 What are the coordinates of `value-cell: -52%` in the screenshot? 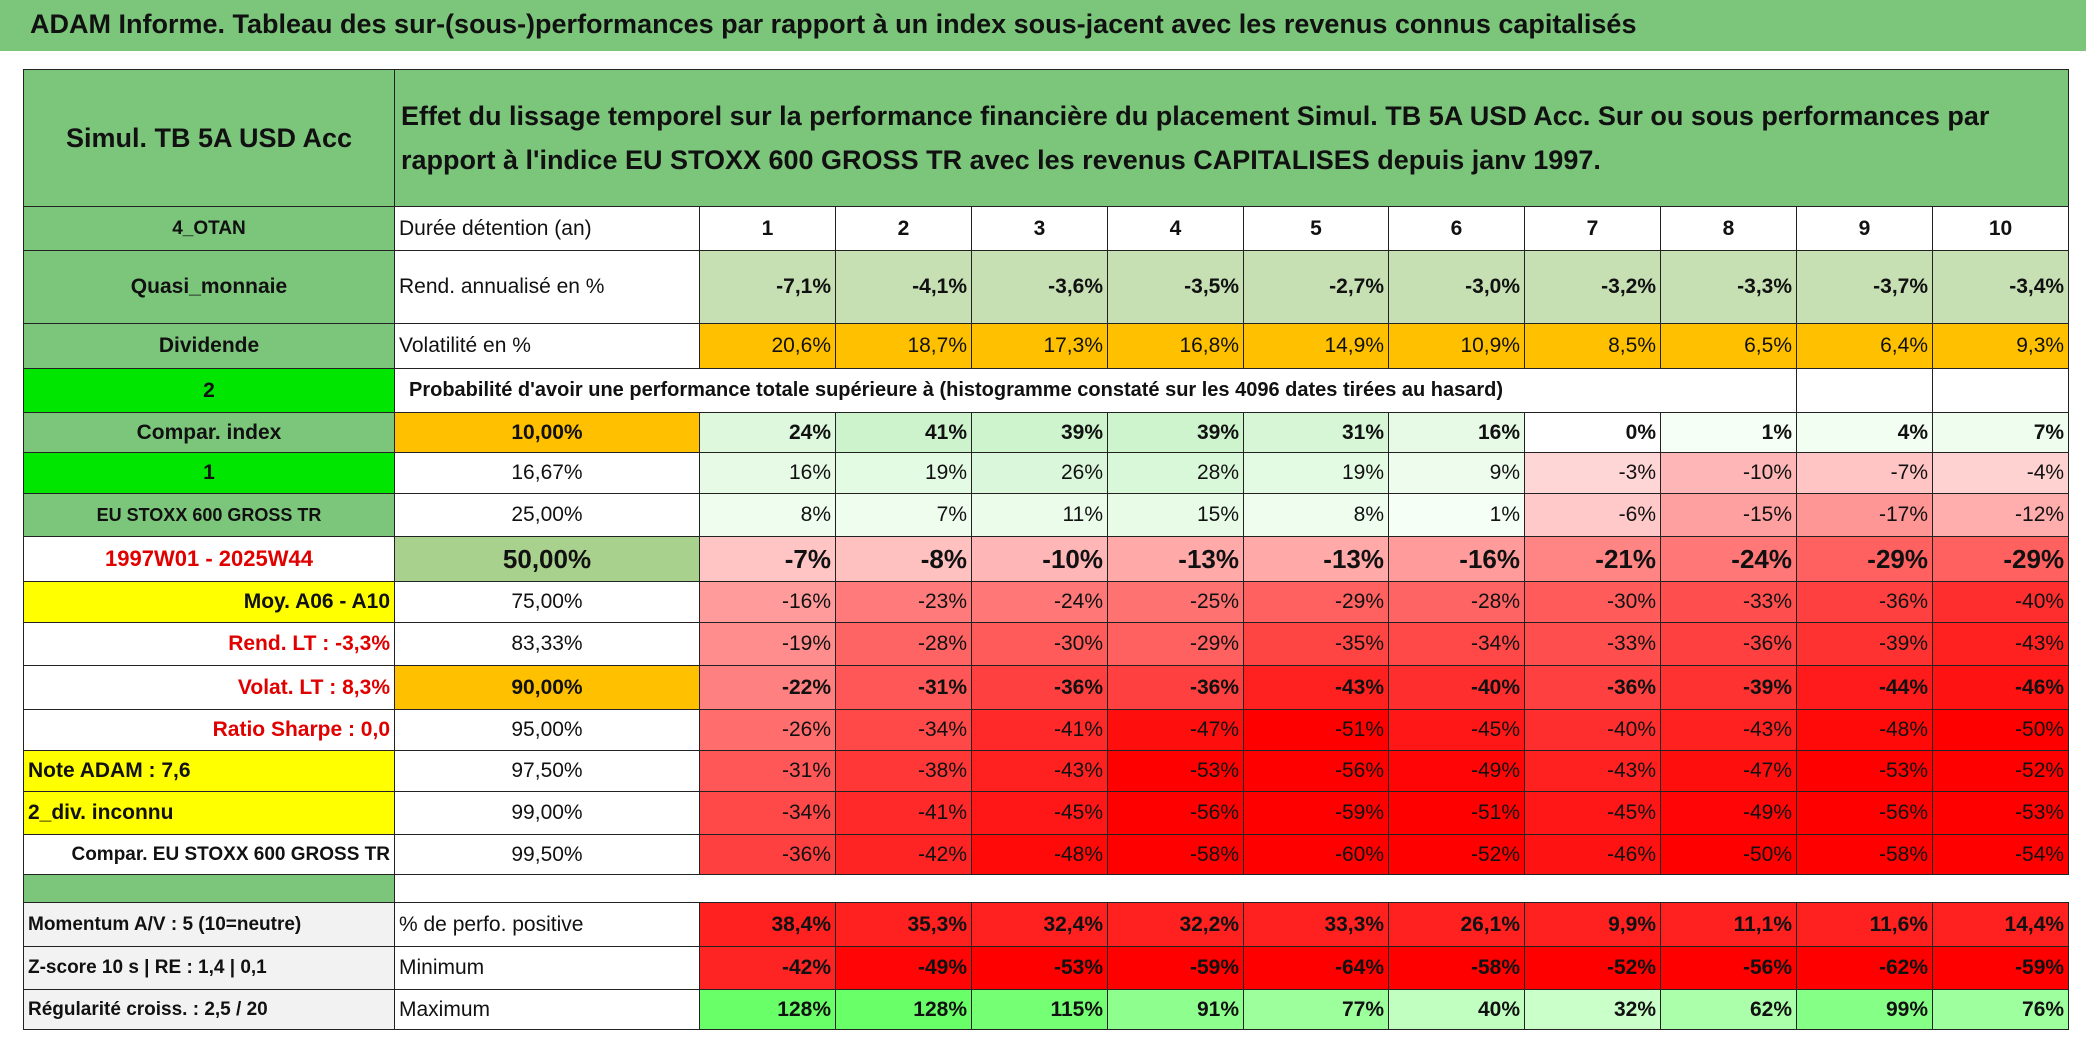 It's located at (1456, 854).